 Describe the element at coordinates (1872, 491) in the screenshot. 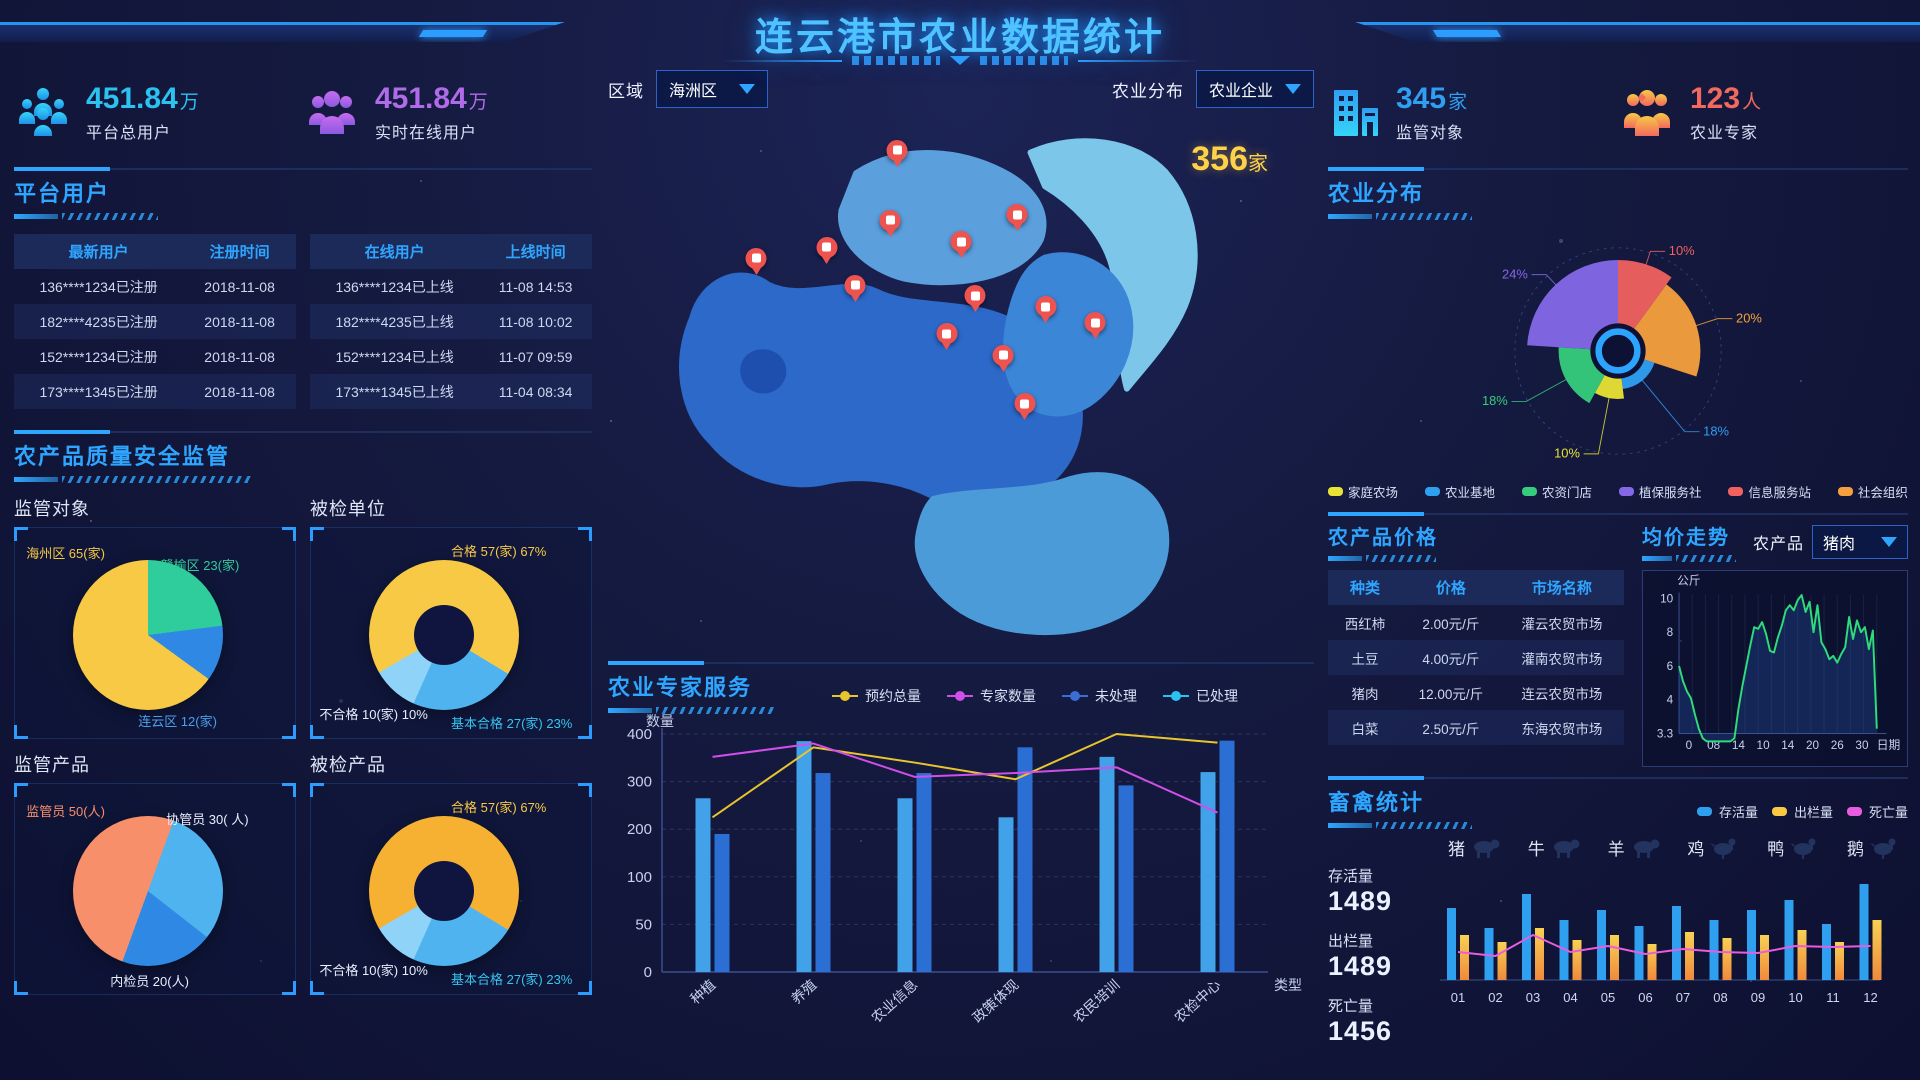

I see `legend-item: 社会组织` at that location.